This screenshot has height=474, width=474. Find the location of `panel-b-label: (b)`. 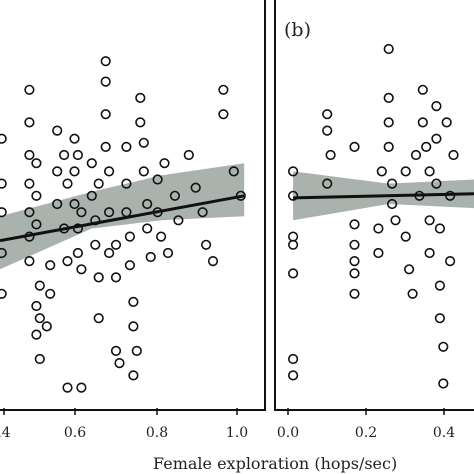

panel-b-label: (b) is located at coordinates (297, 30).